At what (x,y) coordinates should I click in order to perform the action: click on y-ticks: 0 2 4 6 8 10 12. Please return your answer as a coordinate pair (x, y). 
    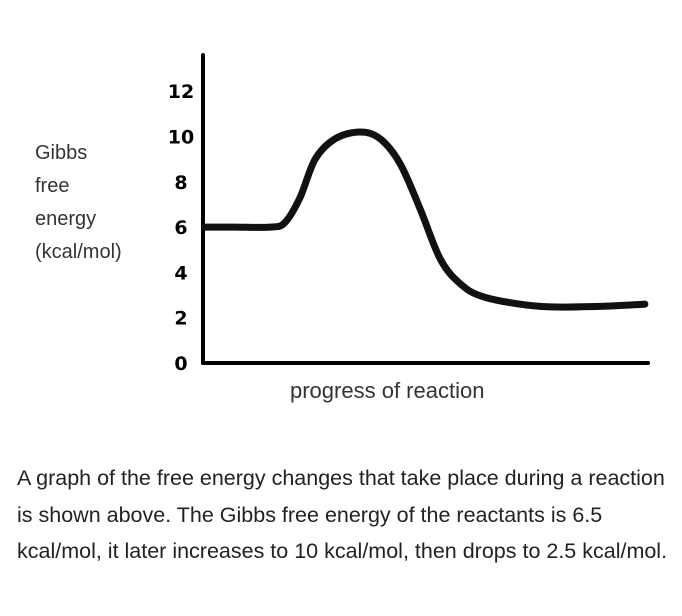
    Looking at the image, I should click on (181, 228).